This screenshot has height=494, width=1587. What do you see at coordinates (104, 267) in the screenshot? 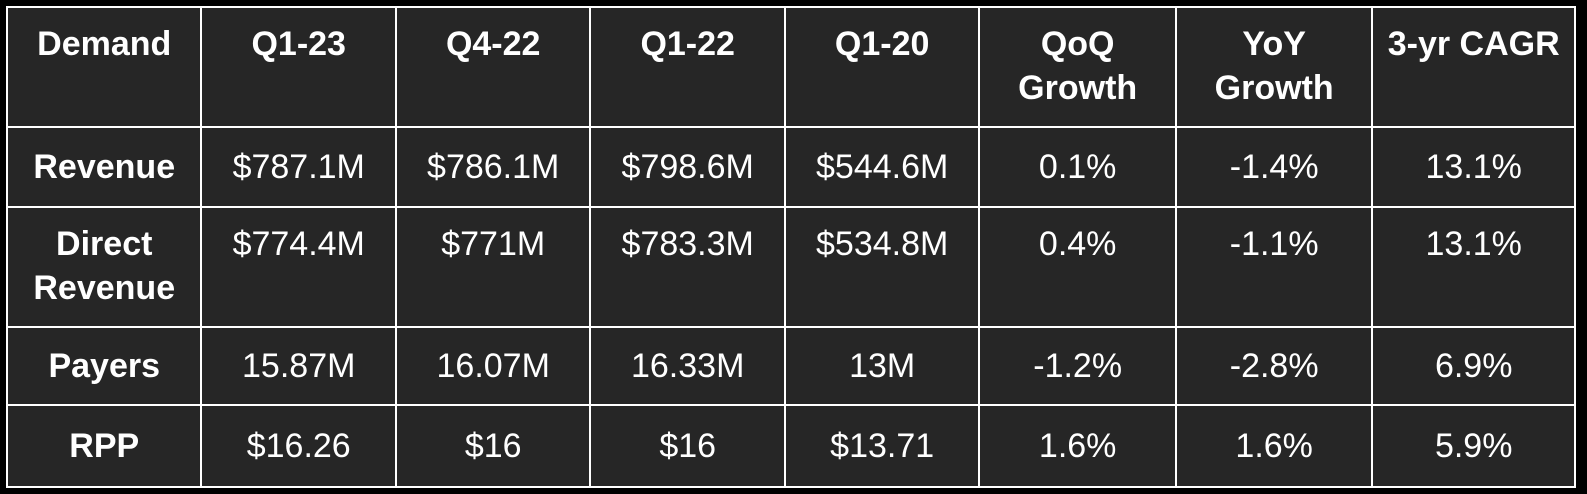
I see `row-label-direct-revenue: Direct Revenue` at bounding box center [104, 267].